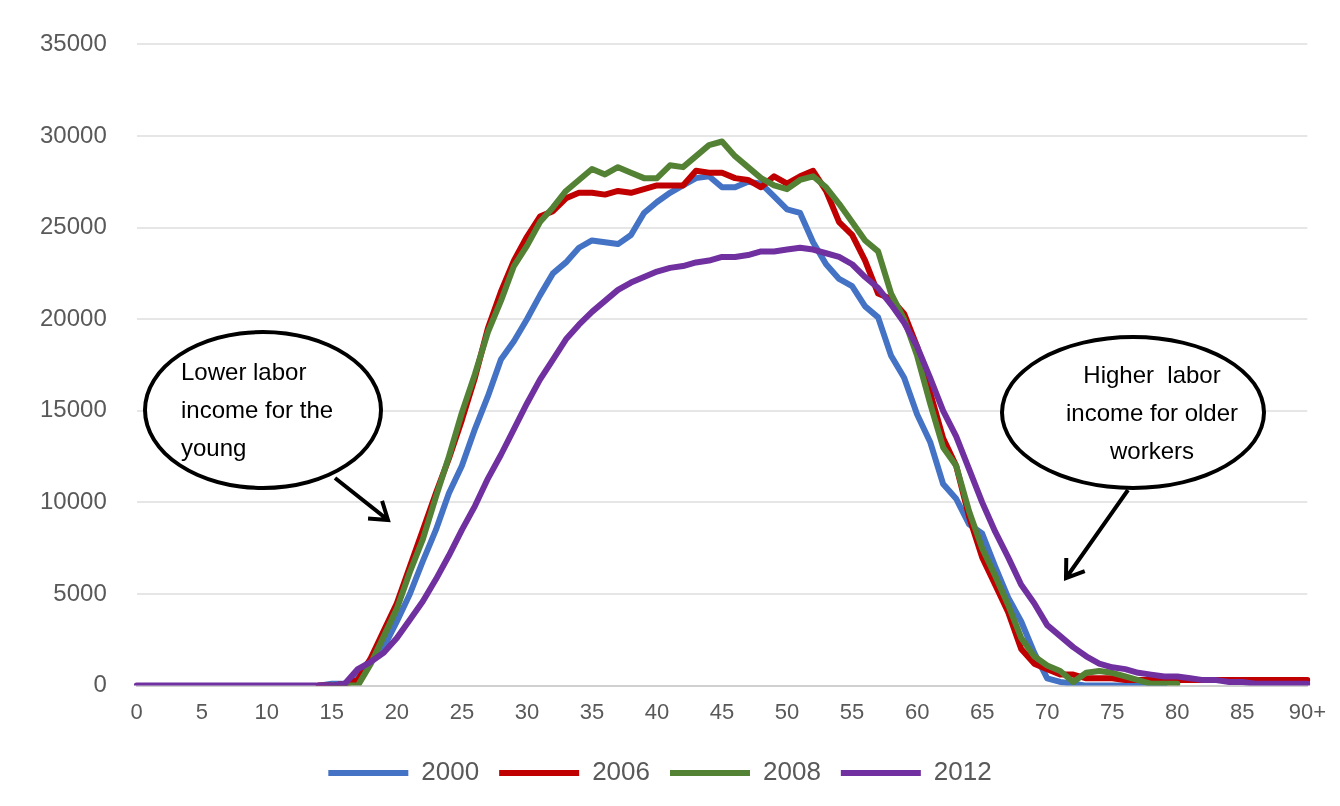 The height and width of the screenshot is (806, 1340). I want to click on x-tick-label: 30, so click(527, 711).